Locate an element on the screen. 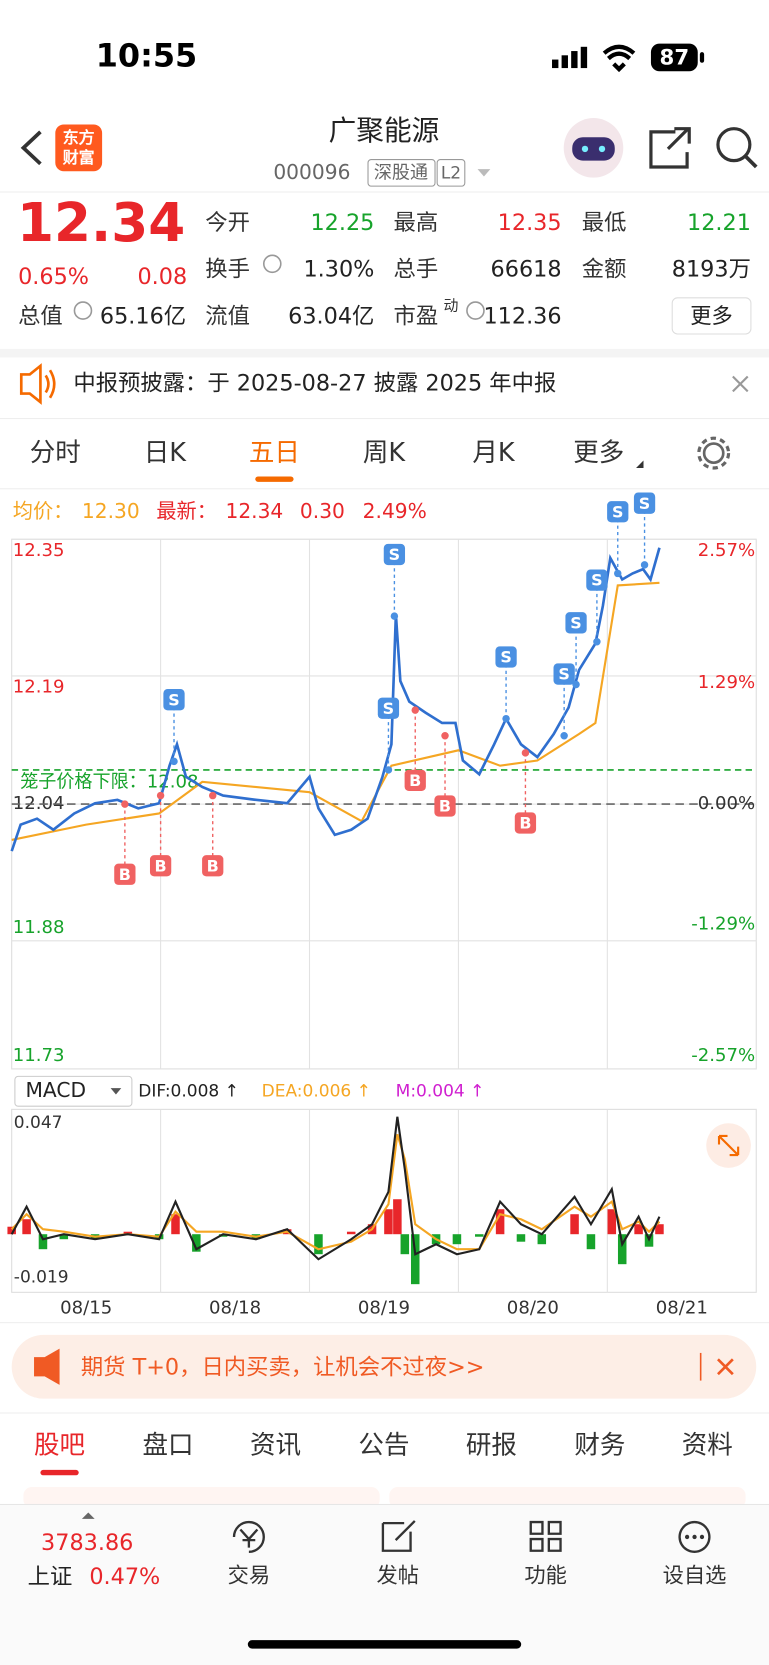 This screenshot has width=769, height=1665. banner-close is located at coordinates (725, 1367).